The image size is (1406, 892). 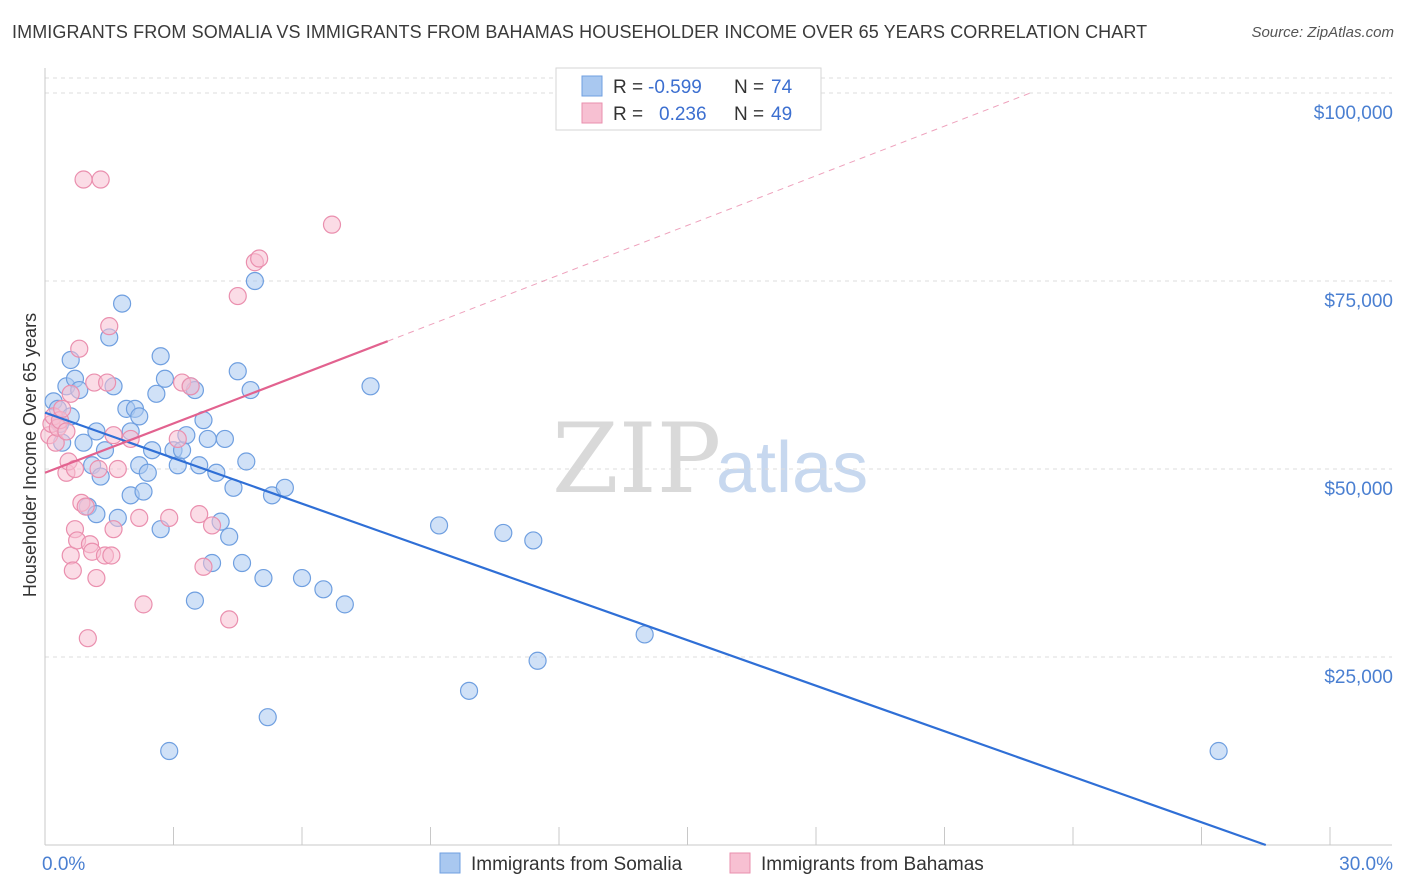 What do you see at coordinates (749, 87) in the screenshot?
I see `legend-n-label-1: N =` at bounding box center [749, 87].